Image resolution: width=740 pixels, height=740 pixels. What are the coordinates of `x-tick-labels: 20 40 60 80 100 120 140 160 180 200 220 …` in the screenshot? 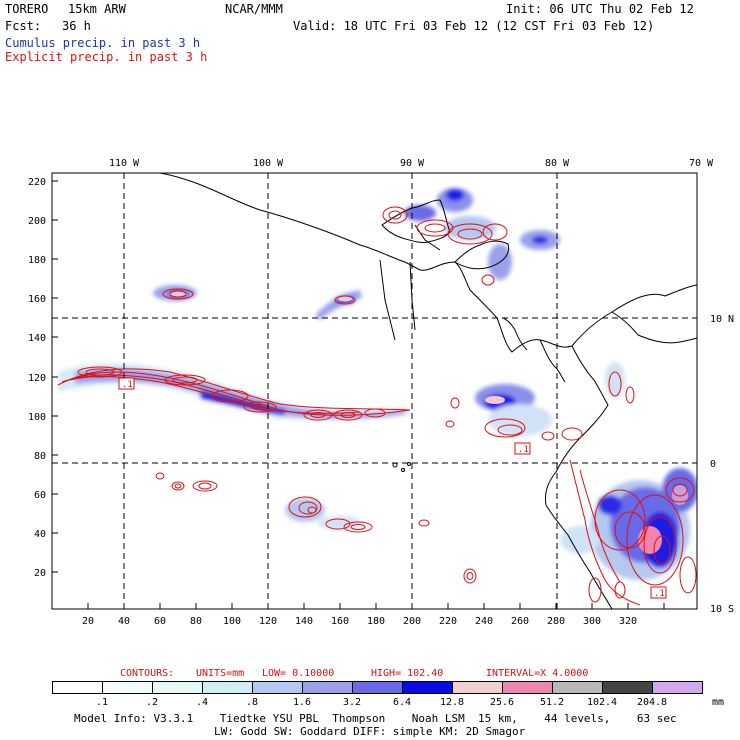 It's located at (359, 621).